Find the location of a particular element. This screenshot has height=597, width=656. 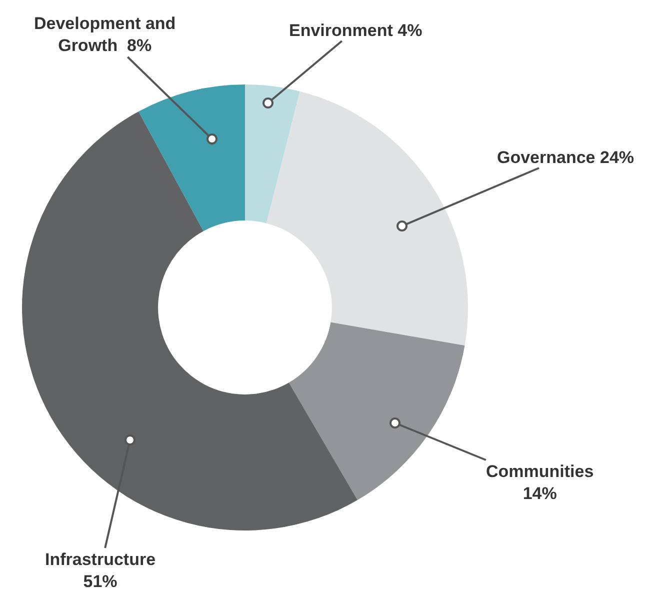

slice-label: Development and Growth 8% is located at coordinates (105, 35).